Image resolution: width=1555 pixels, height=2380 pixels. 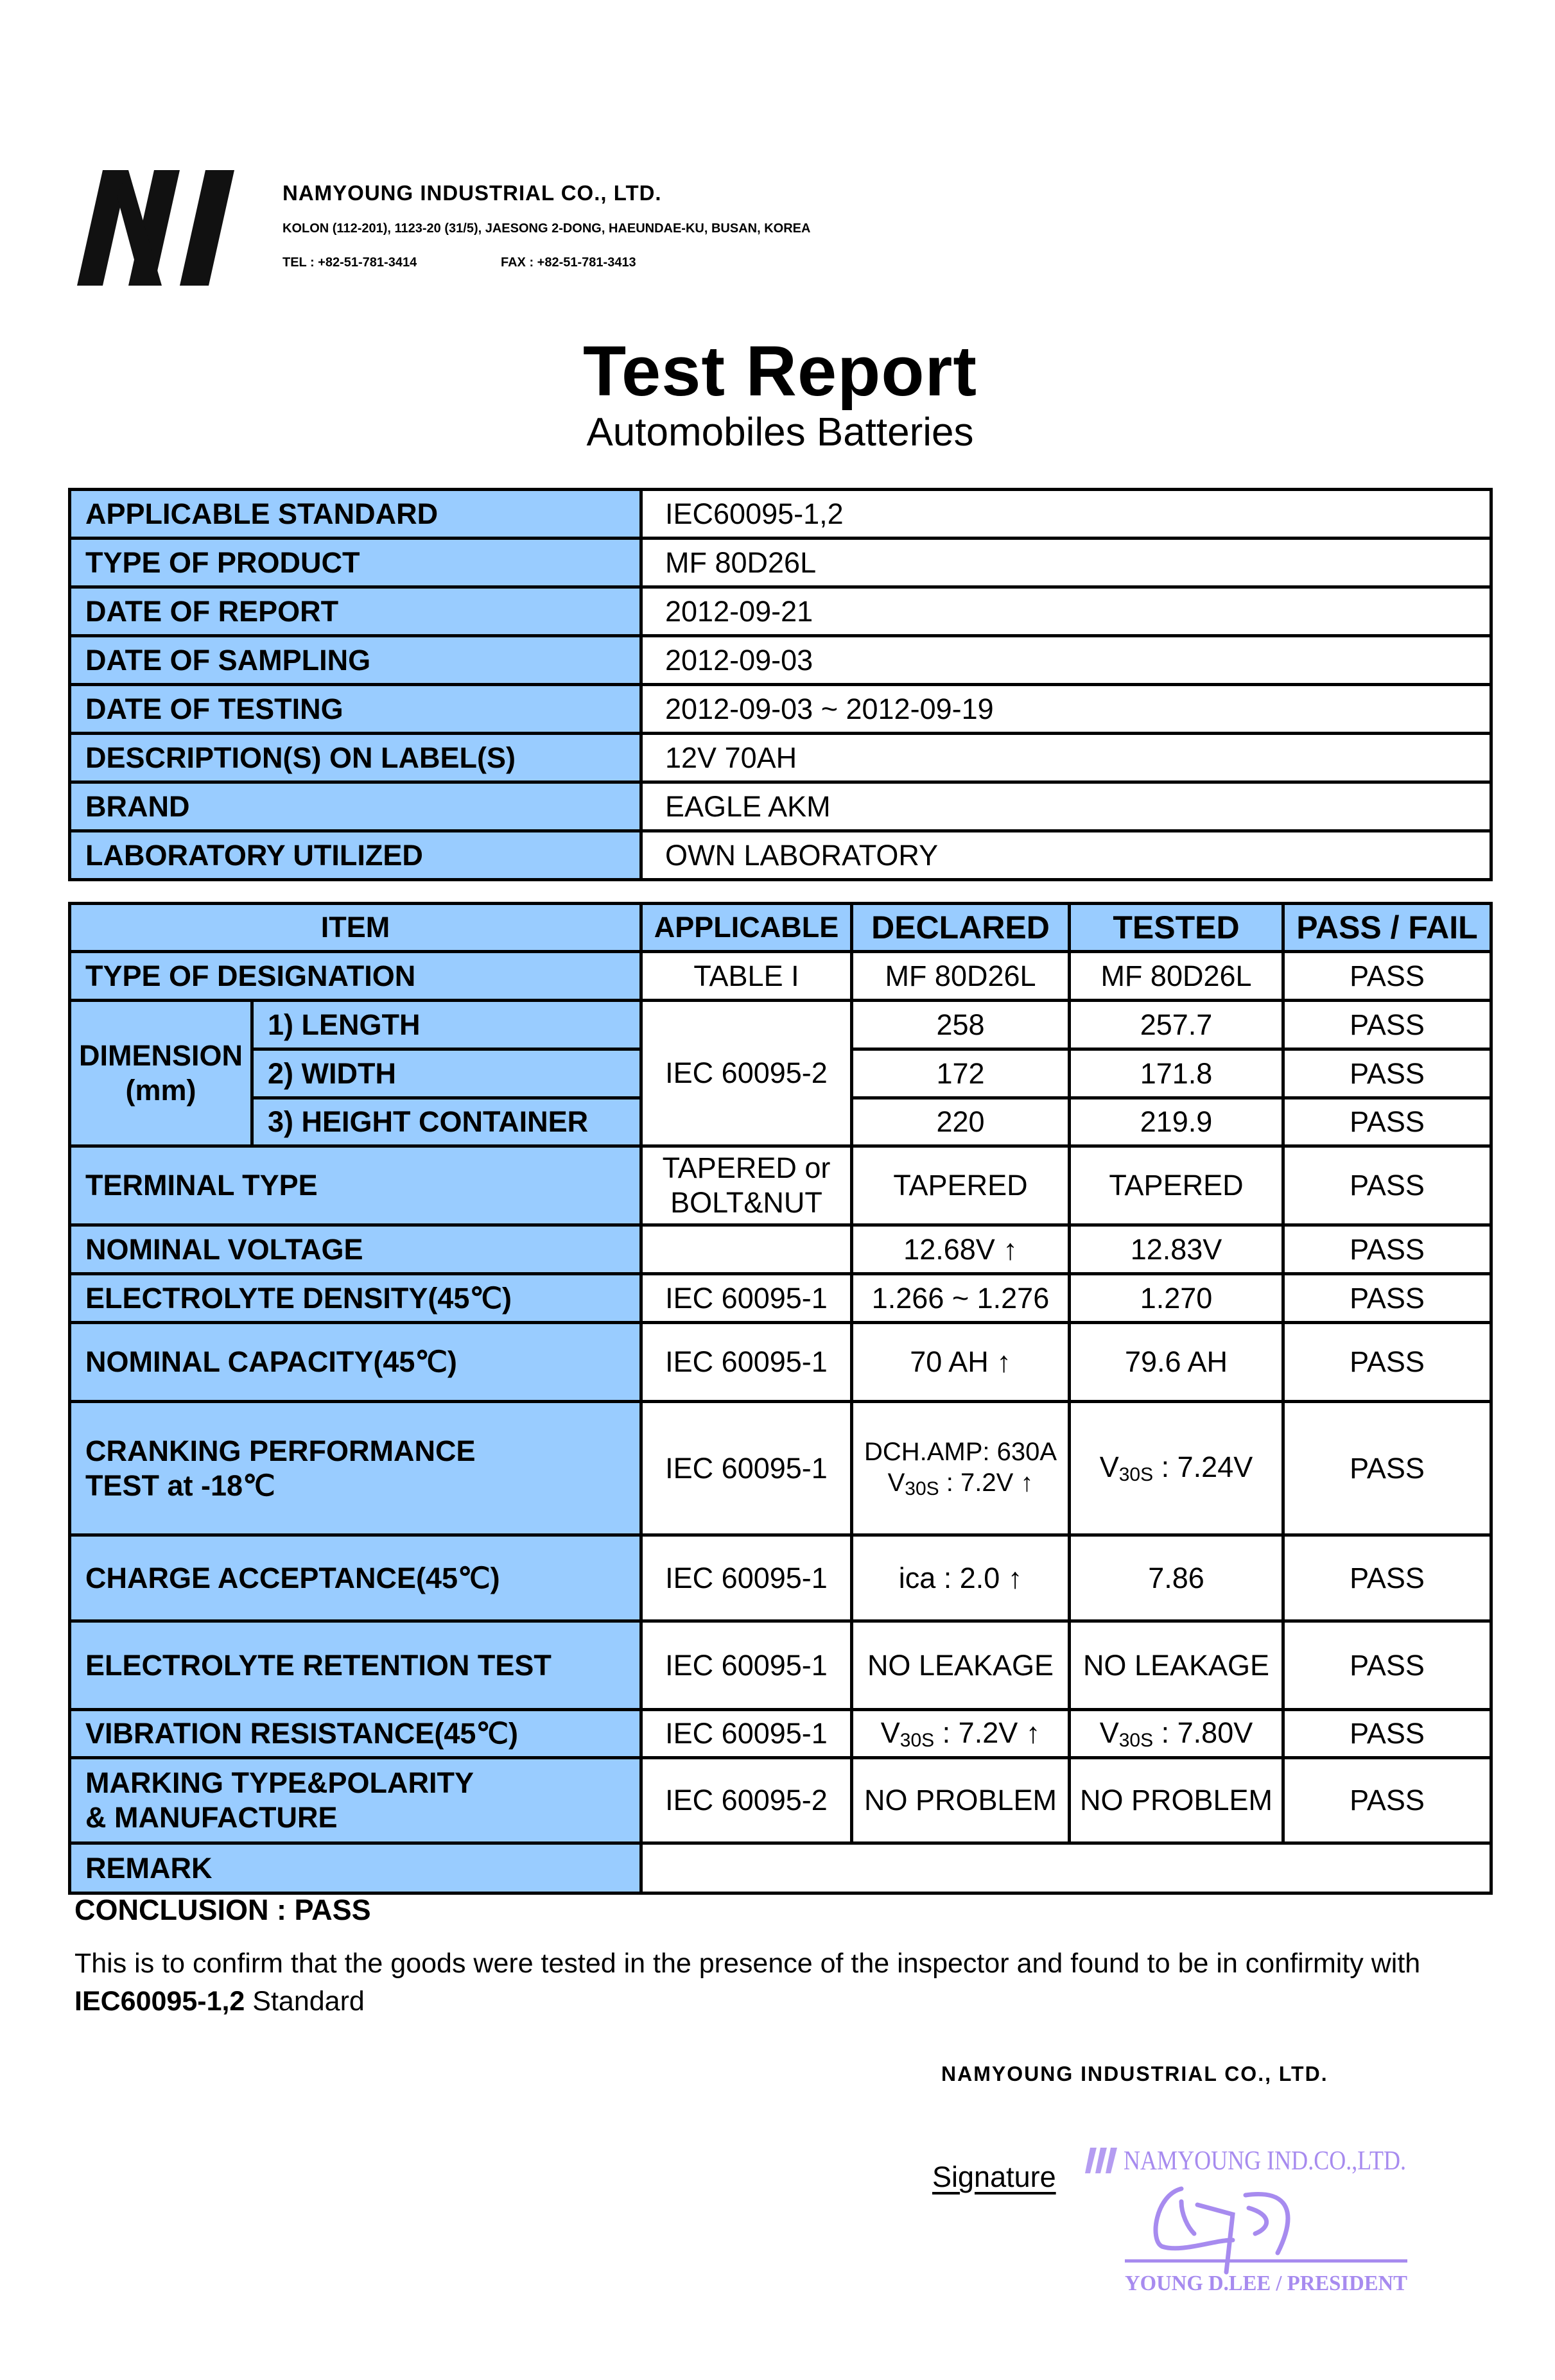 I want to click on voltage-value: : 7.80V, so click(x=1203, y=1732).